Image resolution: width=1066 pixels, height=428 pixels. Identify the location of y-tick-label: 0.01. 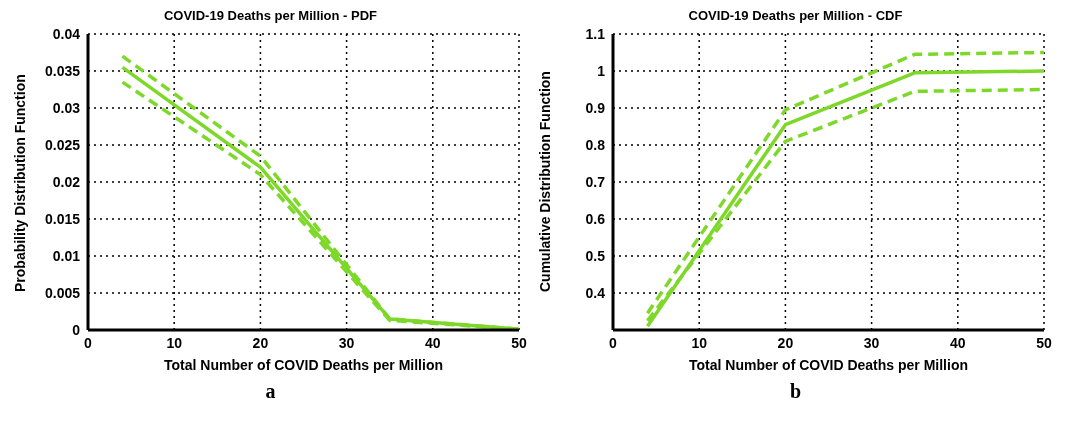
(66, 255).